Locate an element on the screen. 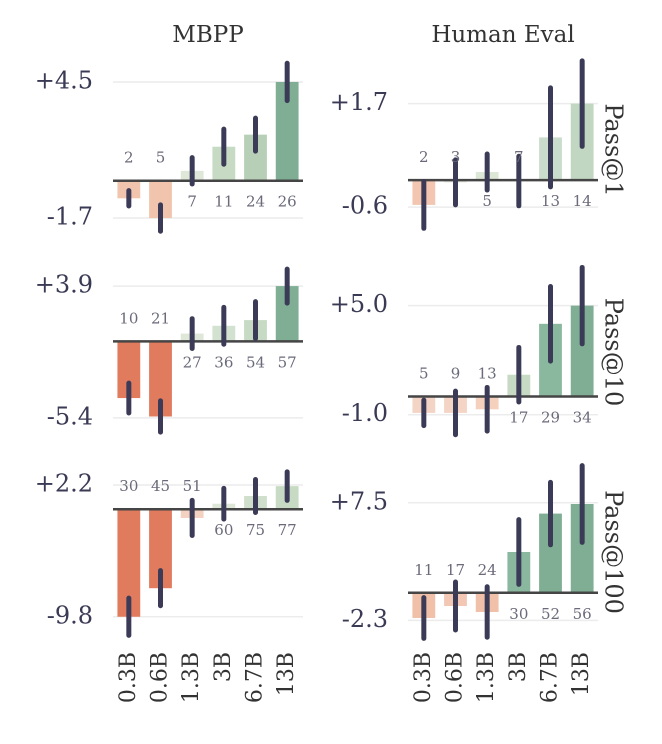 Image resolution: width=662 pixels, height=744 pixels. y-tick-label: -2.3 is located at coordinates (365, 619).